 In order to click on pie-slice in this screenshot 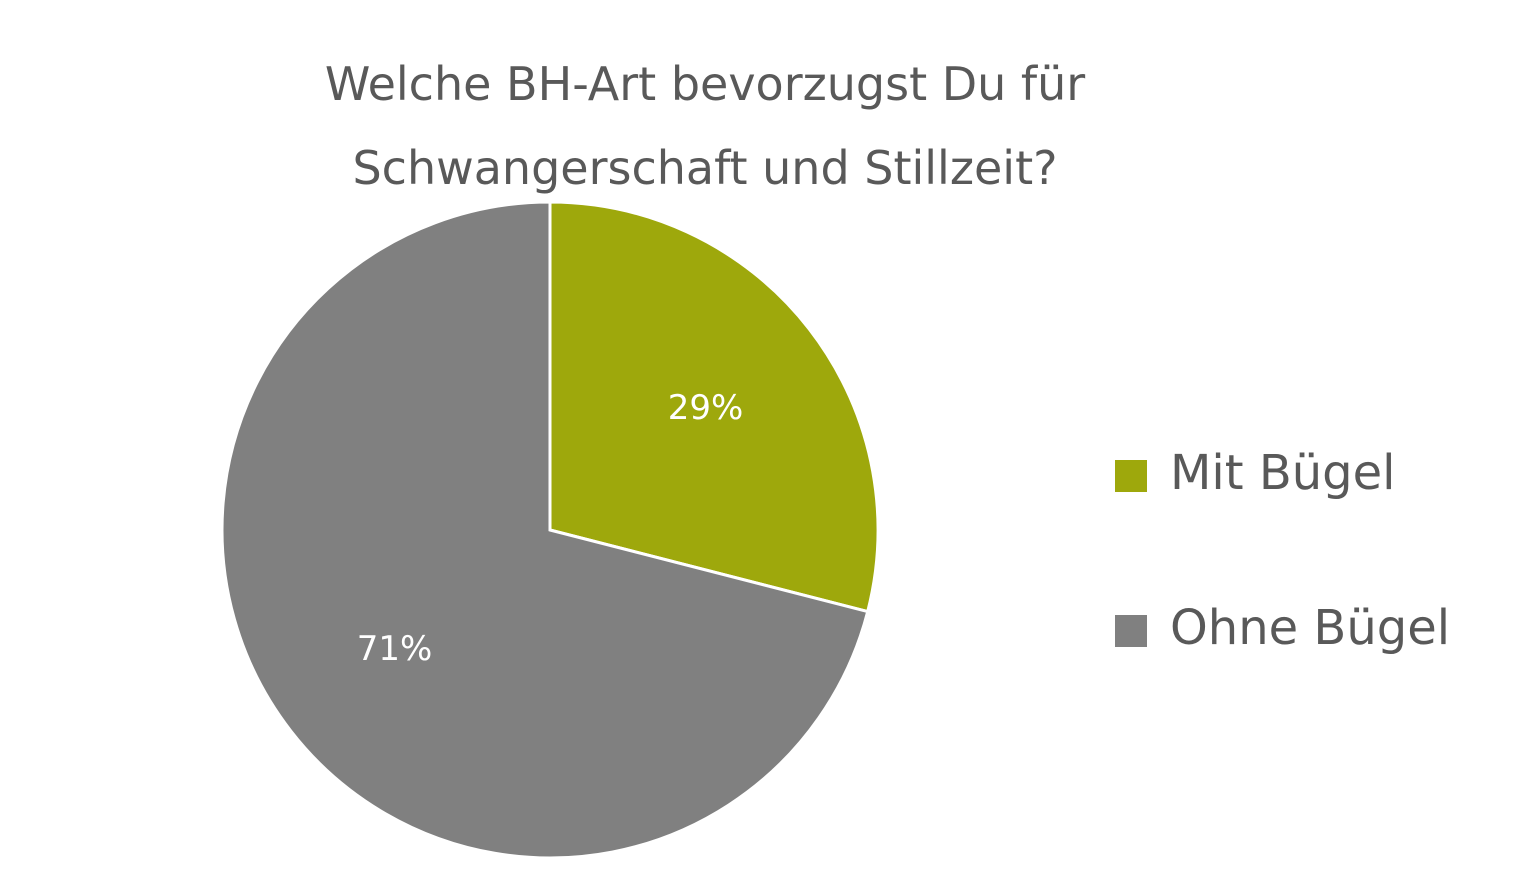, I will do `click(714, 407)`.